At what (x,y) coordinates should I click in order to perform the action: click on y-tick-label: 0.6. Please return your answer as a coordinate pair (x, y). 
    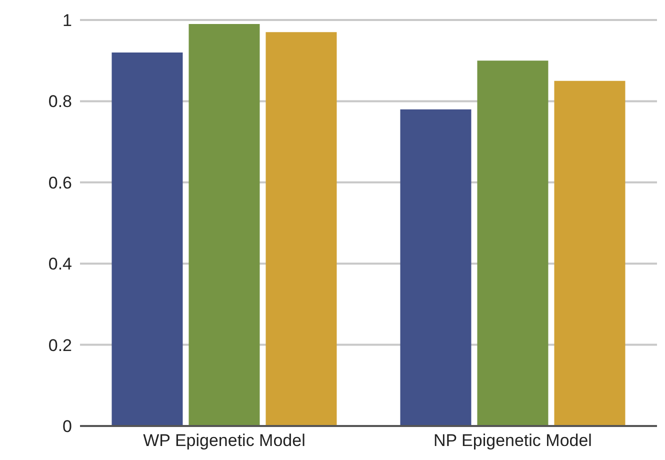
    Looking at the image, I should click on (60, 182).